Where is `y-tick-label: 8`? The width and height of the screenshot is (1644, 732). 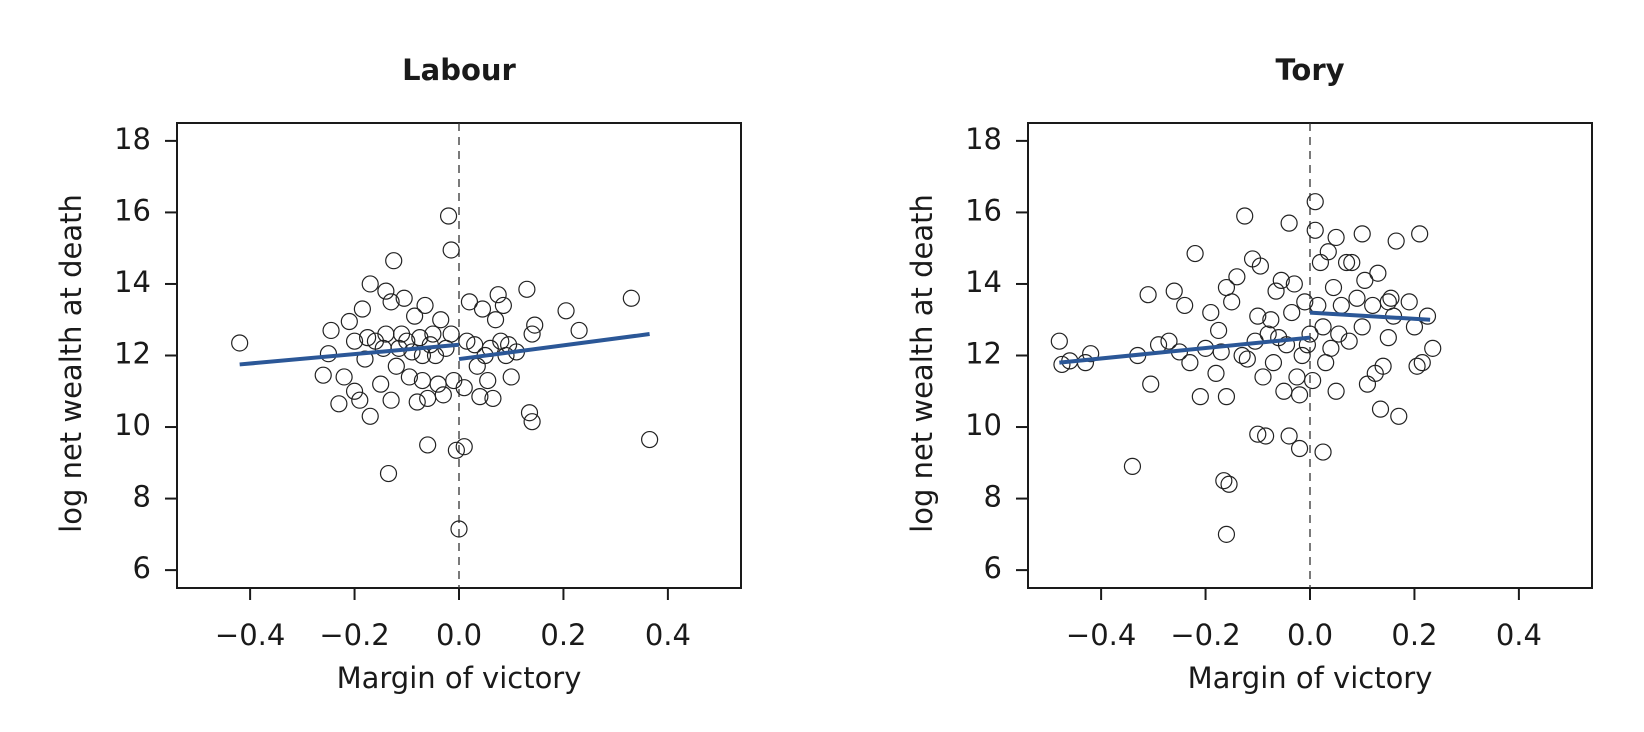
y-tick-label: 8 is located at coordinates (993, 497).